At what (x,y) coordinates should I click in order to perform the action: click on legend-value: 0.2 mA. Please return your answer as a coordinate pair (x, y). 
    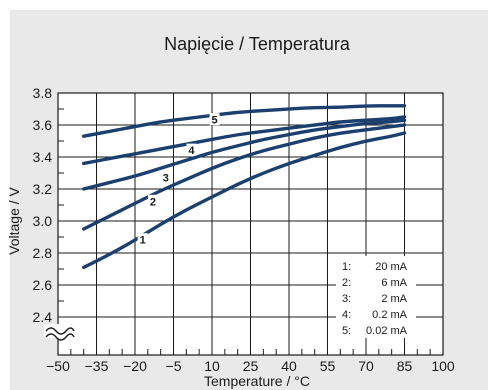
    Looking at the image, I should click on (390, 315).